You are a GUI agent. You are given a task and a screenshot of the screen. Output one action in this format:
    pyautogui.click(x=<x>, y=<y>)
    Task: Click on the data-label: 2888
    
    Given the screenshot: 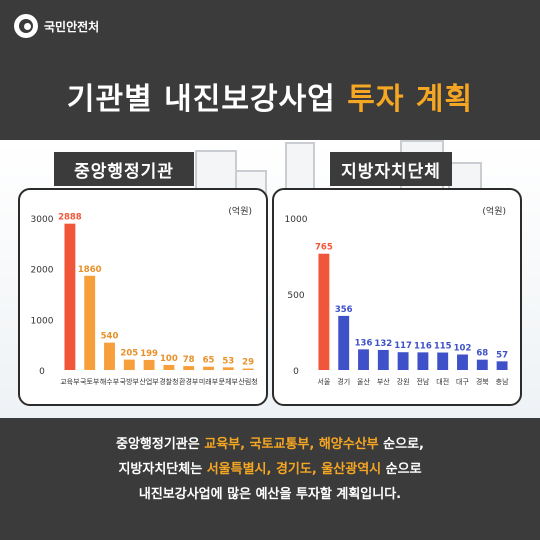 What is the action you would take?
    pyautogui.click(x=70, y=218)
    